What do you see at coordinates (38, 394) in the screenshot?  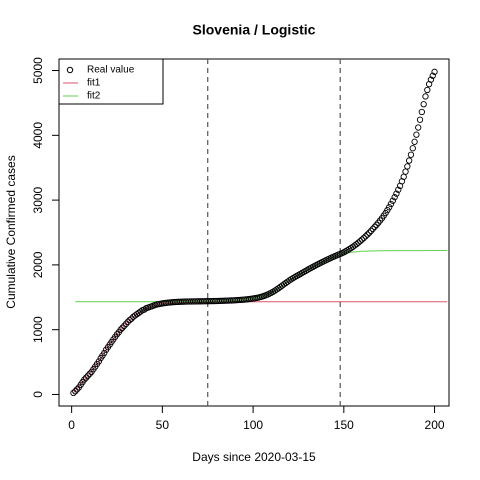 I see `y-tick-label: 0` at bounding box center [38, 394].